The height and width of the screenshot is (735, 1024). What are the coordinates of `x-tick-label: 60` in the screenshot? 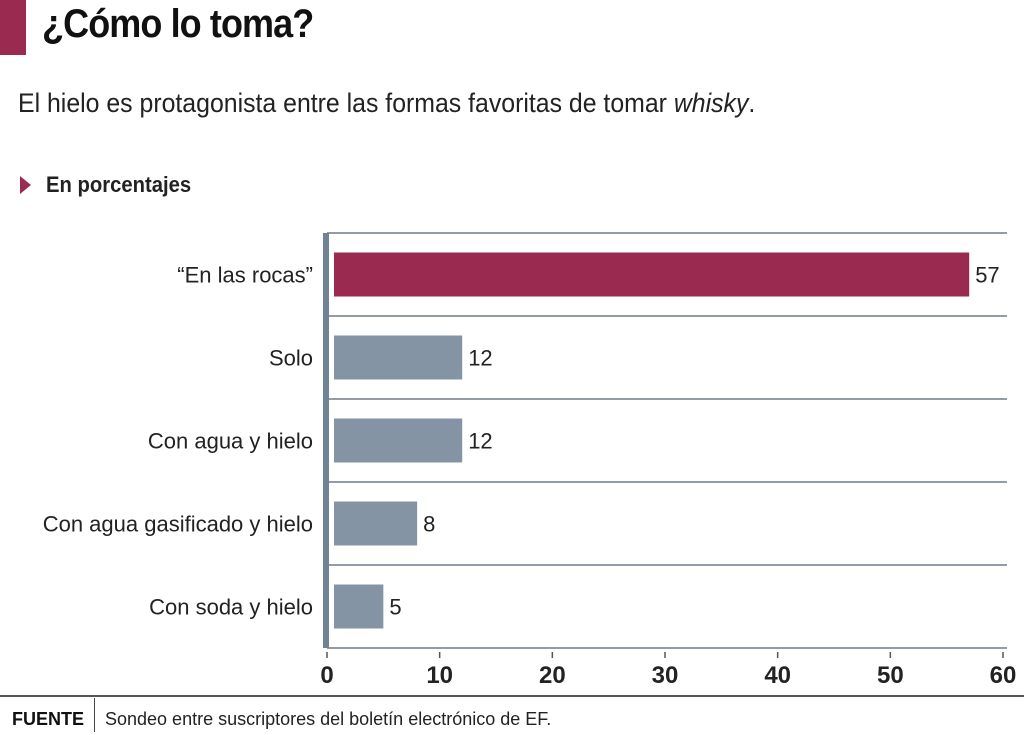 It's located at (1003, 675).